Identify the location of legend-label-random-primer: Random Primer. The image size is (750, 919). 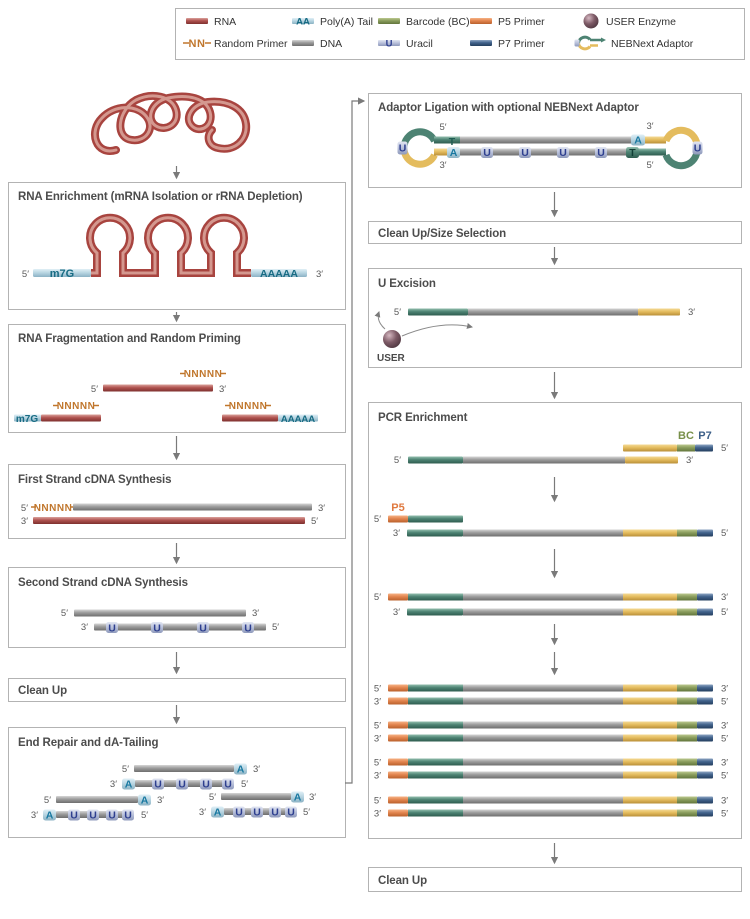
(251, 44).